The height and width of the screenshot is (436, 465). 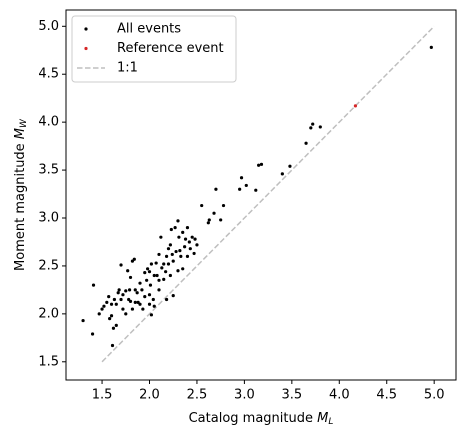 What do you see at coordinates (149, 395) in the screenshot?
I see `x-tick-label: 2.0` at bounding box center [149, 395].